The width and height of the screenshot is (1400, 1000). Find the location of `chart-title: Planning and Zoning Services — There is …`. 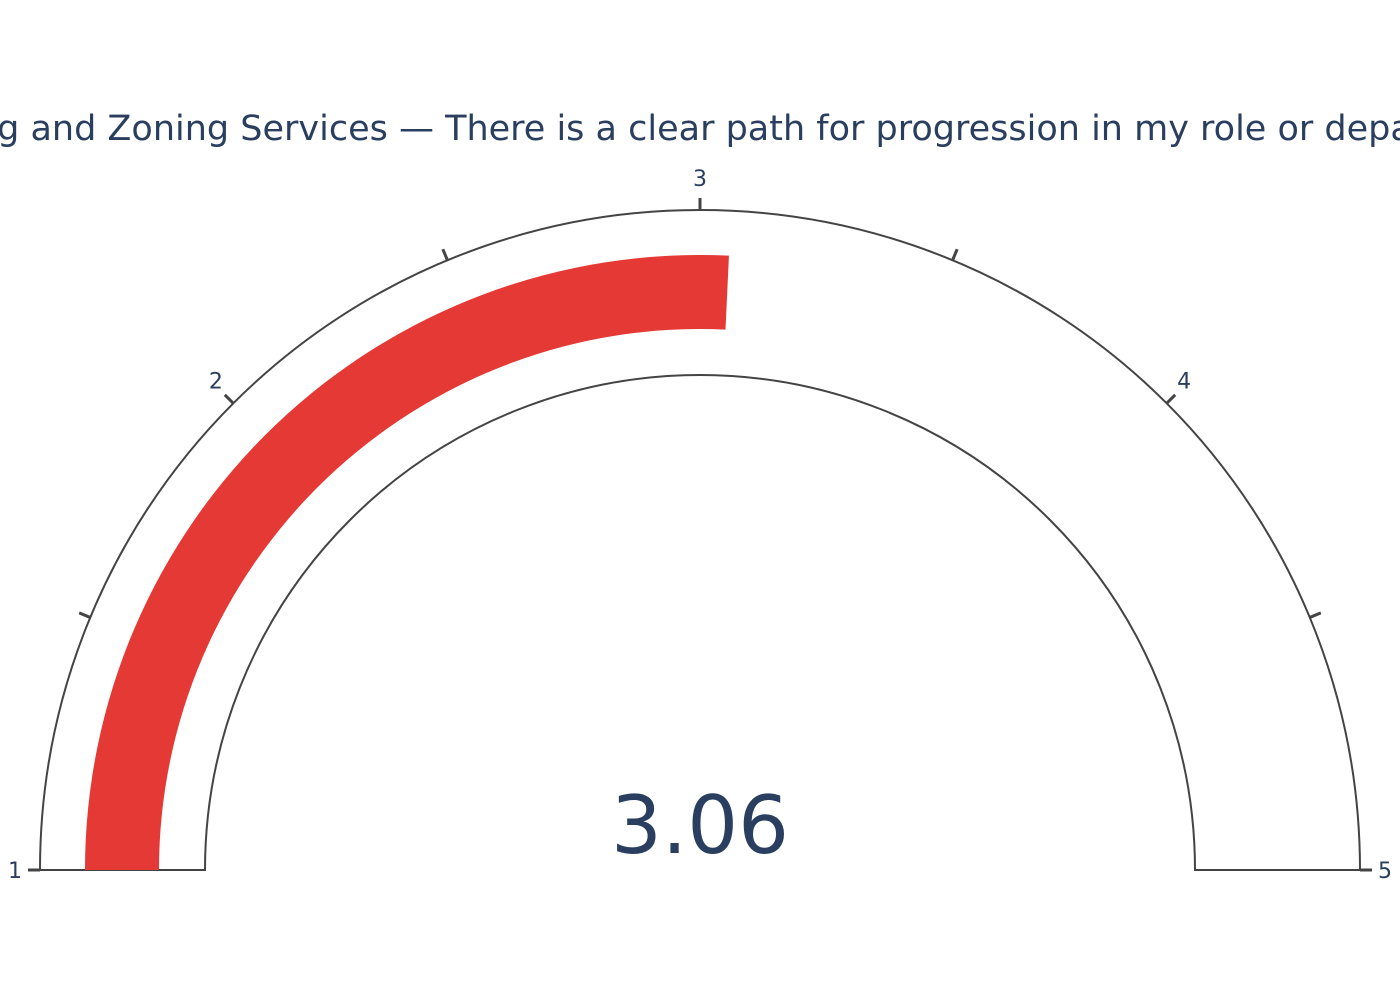

chart-title: Planning and Zoning Services — There is … is located at coordinates (700, 129).